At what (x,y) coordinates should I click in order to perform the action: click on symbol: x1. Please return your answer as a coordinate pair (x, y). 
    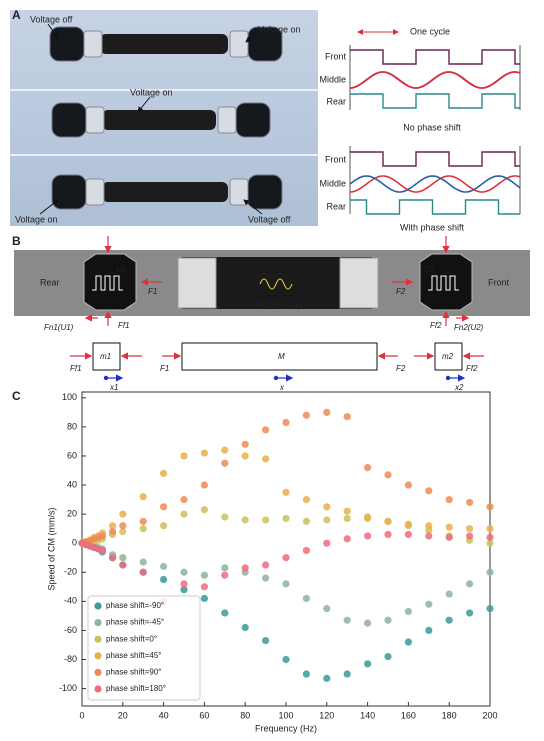
    Looking at the image, I should click on (113, 387).